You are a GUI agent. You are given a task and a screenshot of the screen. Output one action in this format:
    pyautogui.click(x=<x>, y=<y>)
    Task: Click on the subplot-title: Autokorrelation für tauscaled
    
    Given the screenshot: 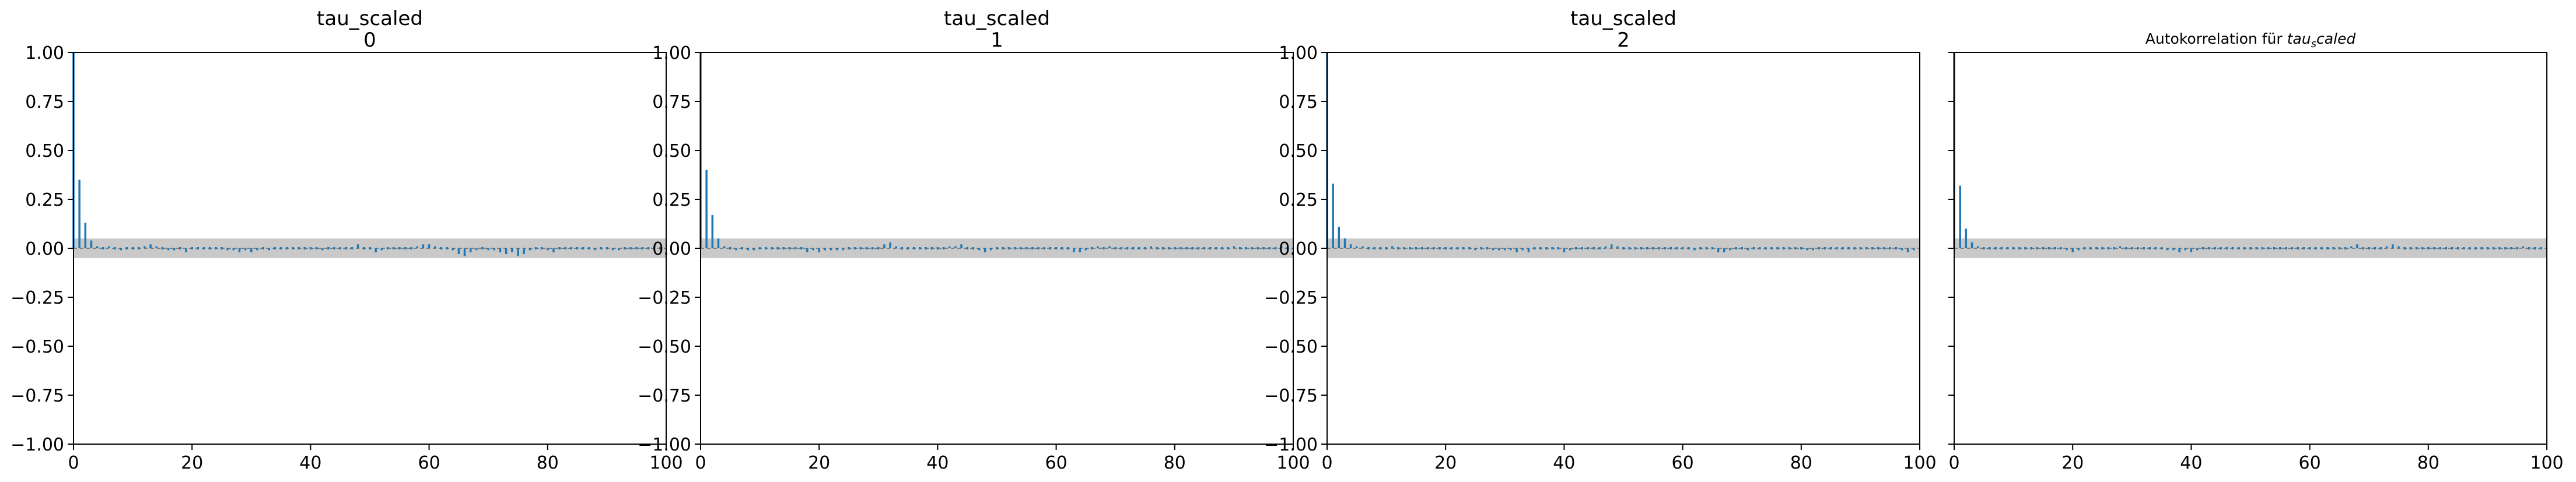 What is the action you would take?
    pyautogui.click(x=2251, y=40)
    